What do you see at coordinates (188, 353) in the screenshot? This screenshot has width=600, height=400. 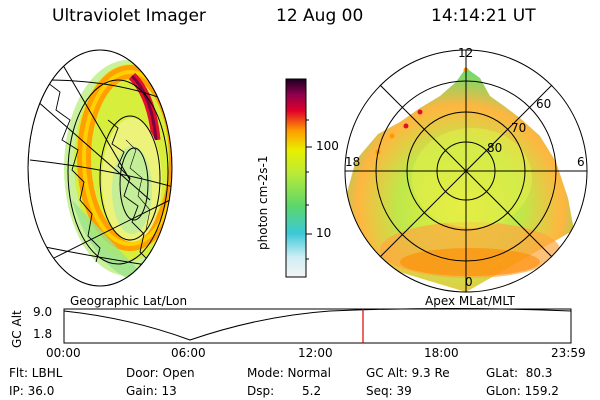 I see `altitude-xtick-0600: 06:00` at bounding box center [188, 353].